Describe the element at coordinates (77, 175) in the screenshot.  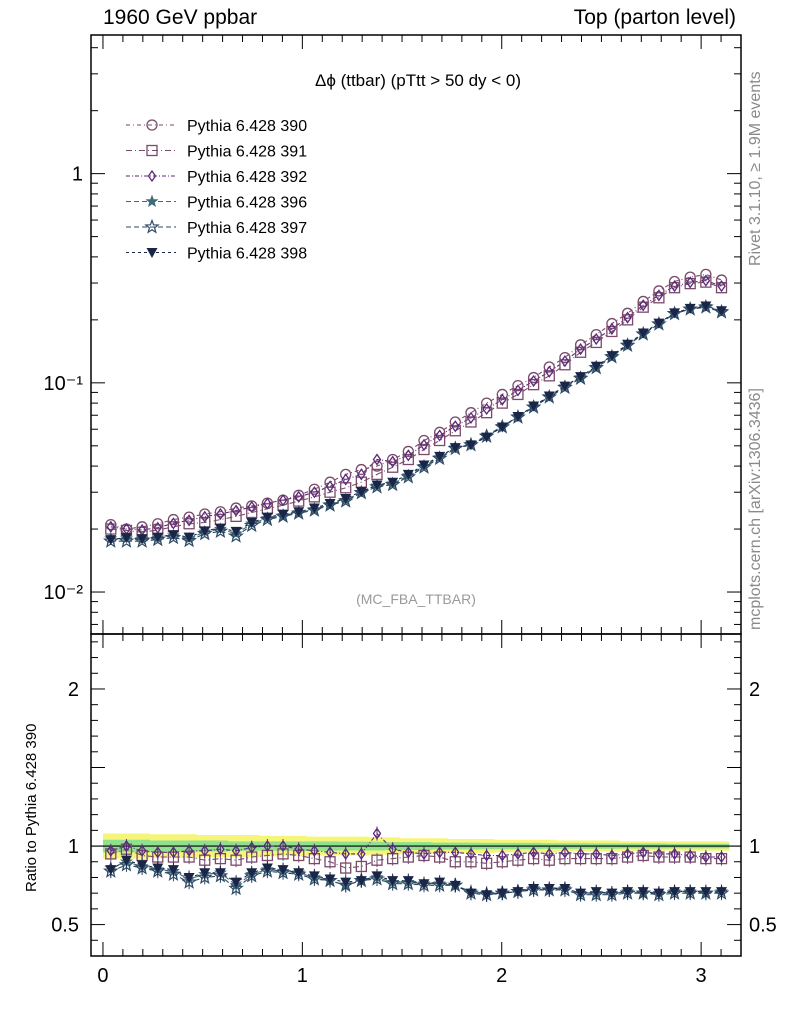
I see `main-y-tick-label: 1` at that location.